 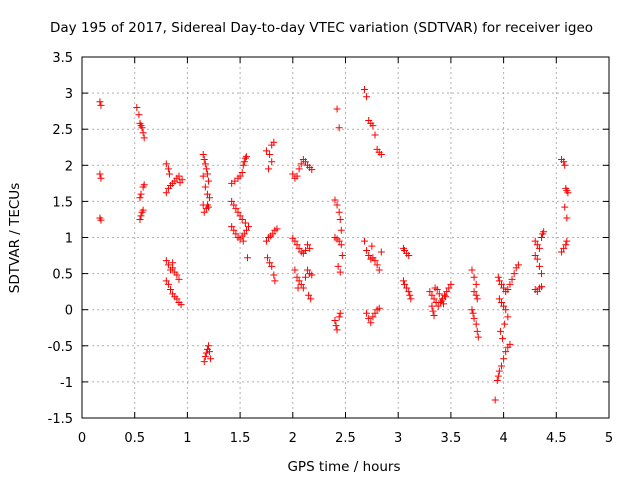 I want to click on y-tick-label: 0, so click(x=69, y=311).